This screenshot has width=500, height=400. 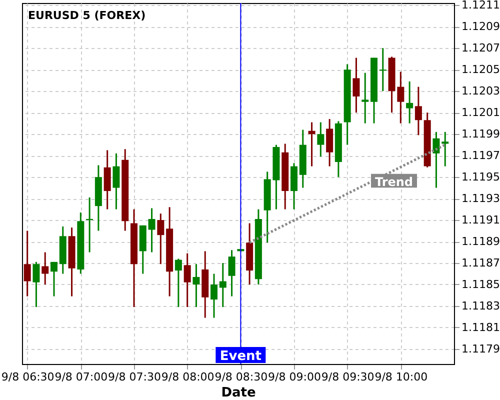 I want to click on x-tick-label: 9/8 09:00, so click(x=294, y=377).